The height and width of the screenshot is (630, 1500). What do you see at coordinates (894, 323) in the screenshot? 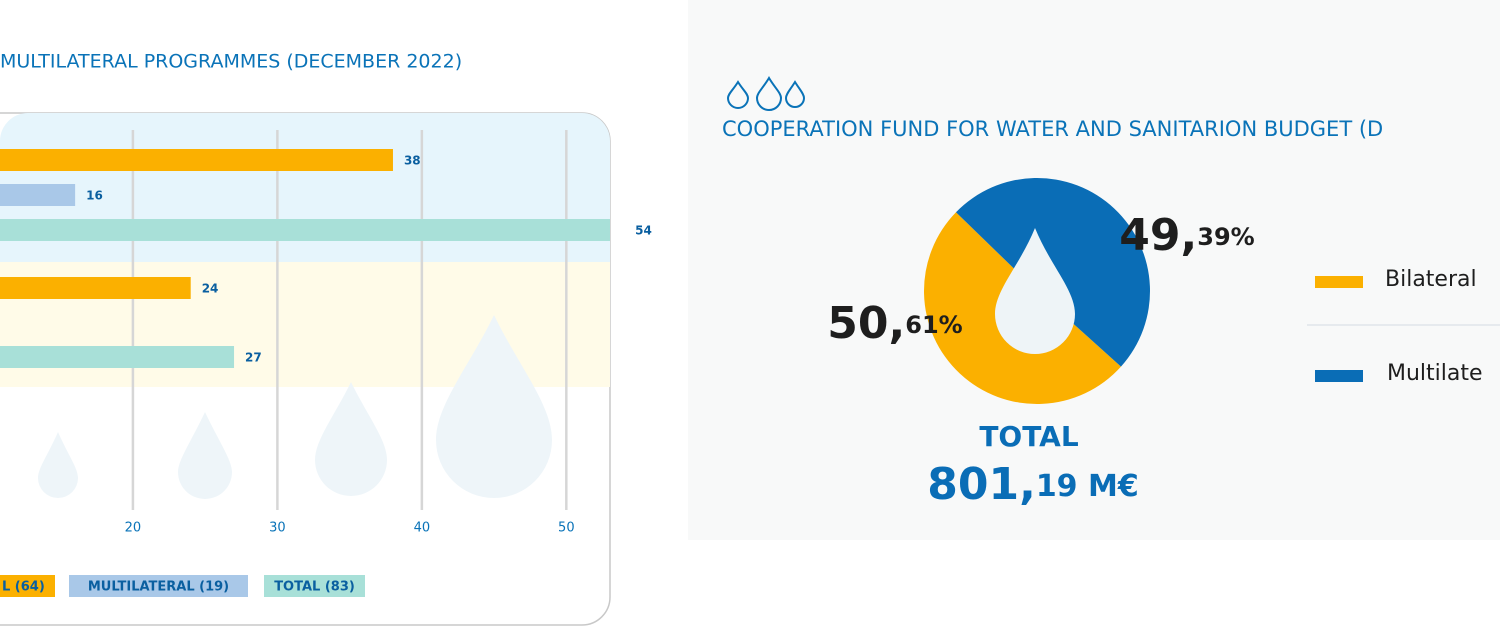
I see `pie-value-label: 50,61%` at bounding box center [894, 323].